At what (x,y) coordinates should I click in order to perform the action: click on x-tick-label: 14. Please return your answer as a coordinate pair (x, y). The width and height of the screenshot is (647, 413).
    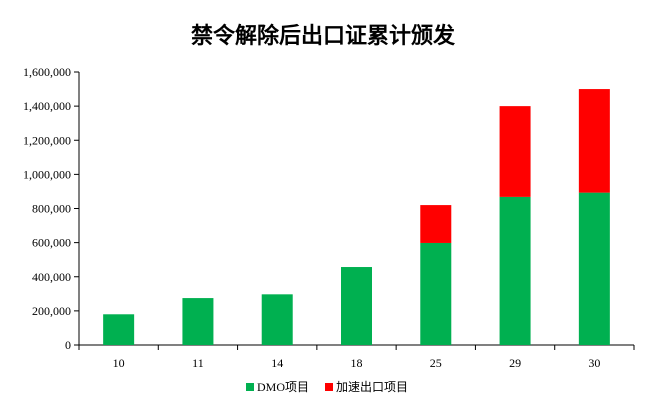
    Looking at the image, I should click on (277, 363).